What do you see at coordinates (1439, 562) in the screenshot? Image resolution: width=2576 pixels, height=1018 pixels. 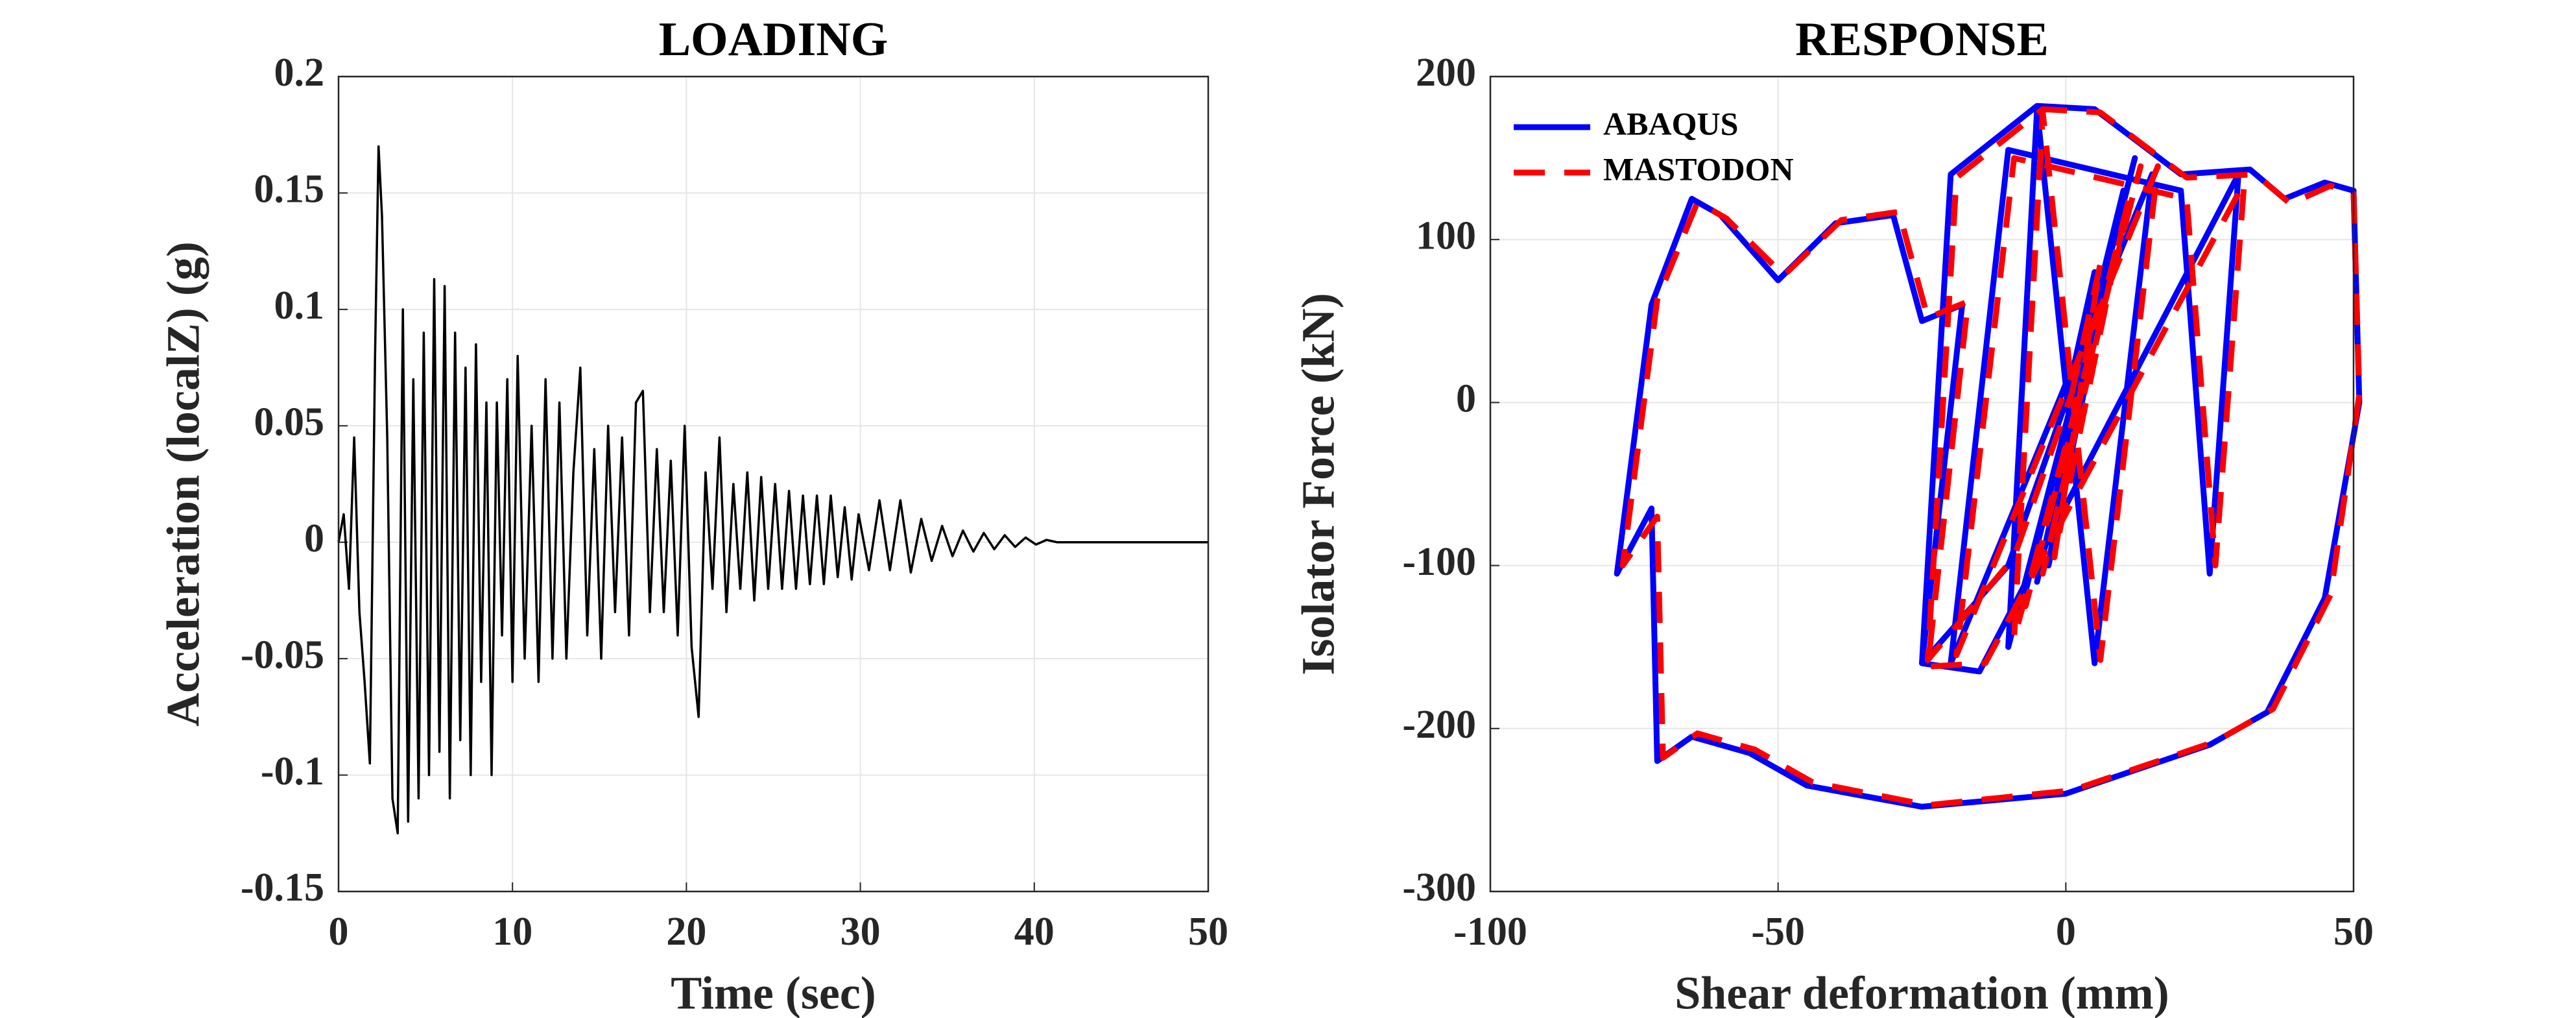 I see `y-tick-label: -100` at bounding box center [1439, 562].